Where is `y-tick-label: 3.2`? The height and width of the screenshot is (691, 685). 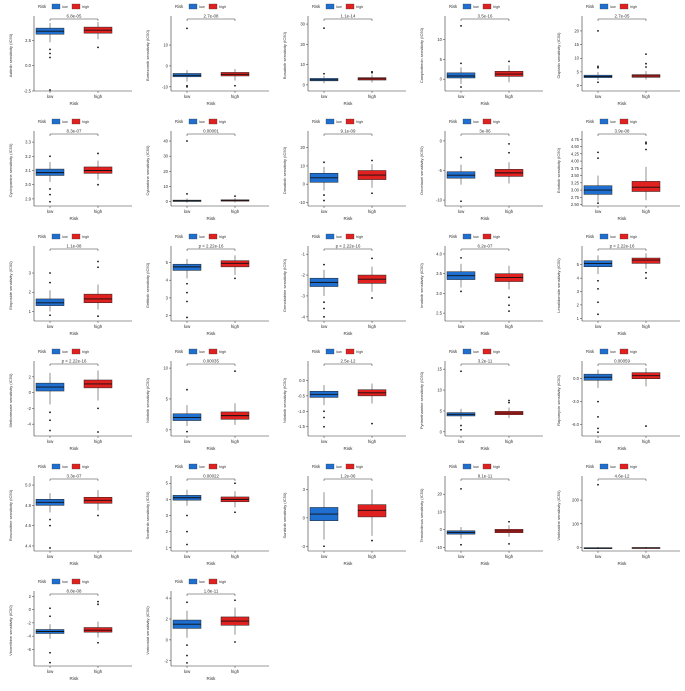
y-tick-label: 3.2 is located at coordinates (28, 156).